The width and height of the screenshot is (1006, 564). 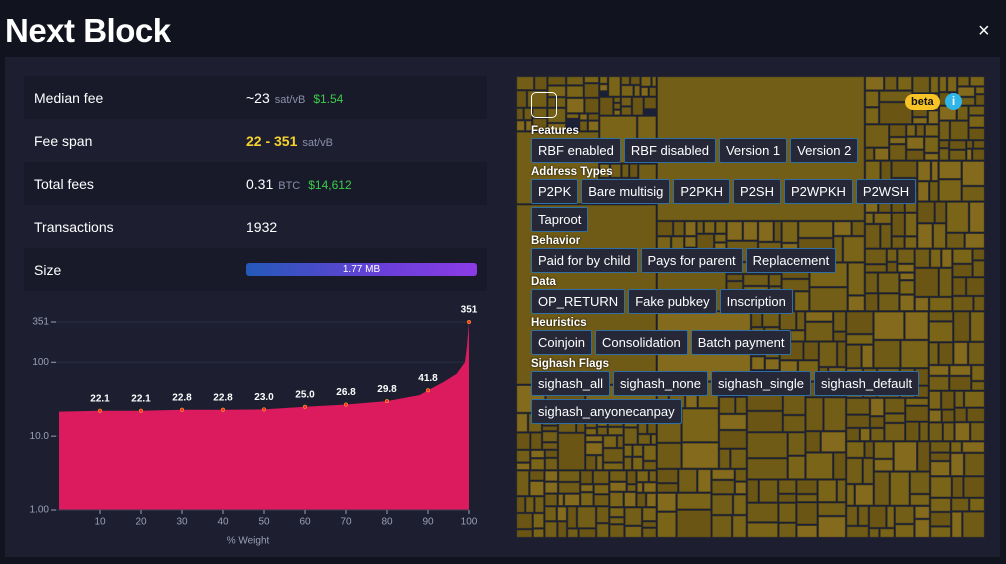 What do you see at coordinates (691, 260) in the screenshot?
I see `filter-tag: Pays for parent` at bounding box center [691, 260].